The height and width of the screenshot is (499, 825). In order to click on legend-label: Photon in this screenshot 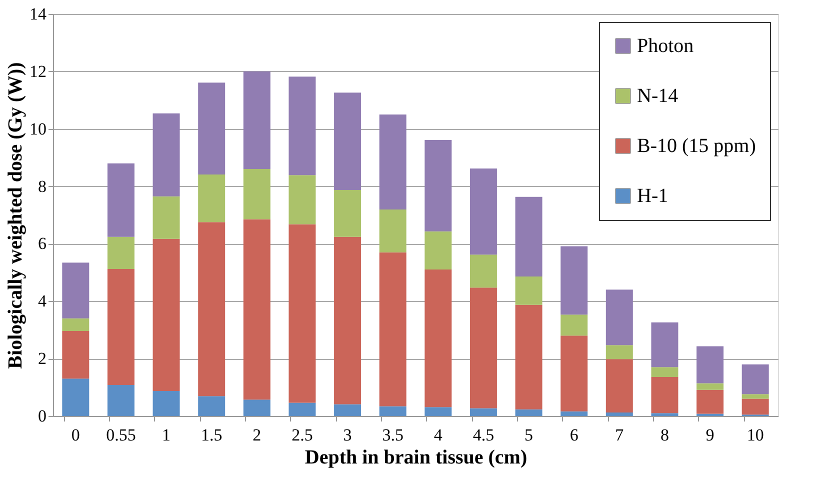, I will do `click(665, 46)`.